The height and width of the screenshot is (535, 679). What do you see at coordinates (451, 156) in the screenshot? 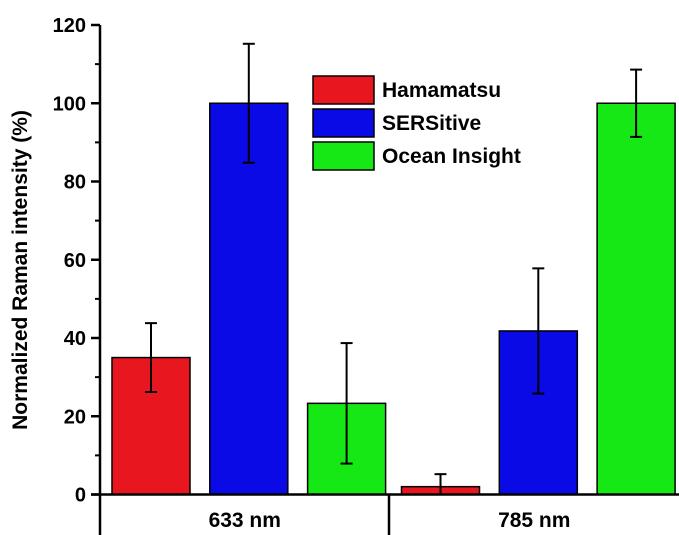
I see `legend-label: Ocean Insight` at bounding box center [451, 156].